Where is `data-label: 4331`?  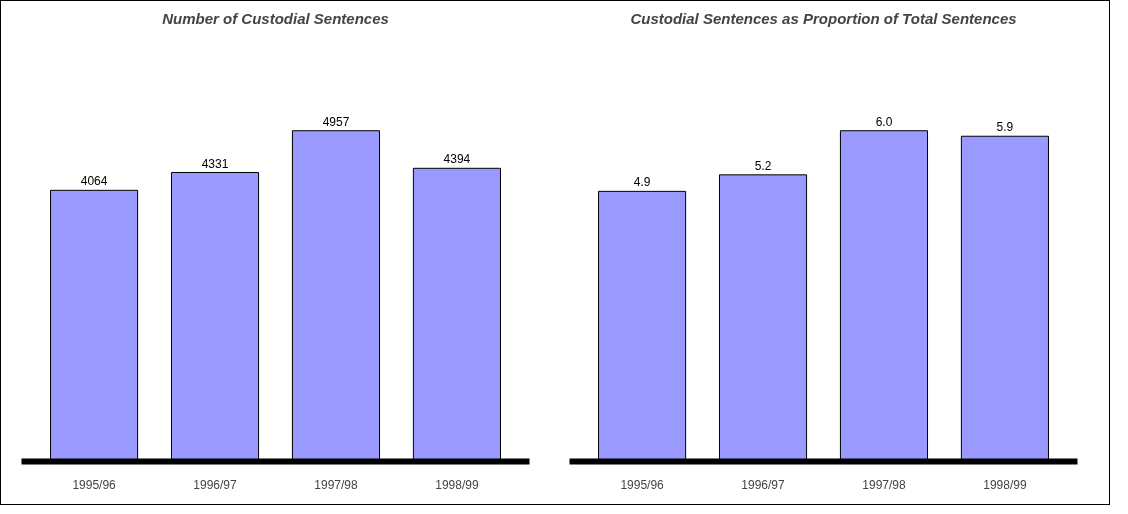 data-label: 4331 is located at coordinates (215, 163).